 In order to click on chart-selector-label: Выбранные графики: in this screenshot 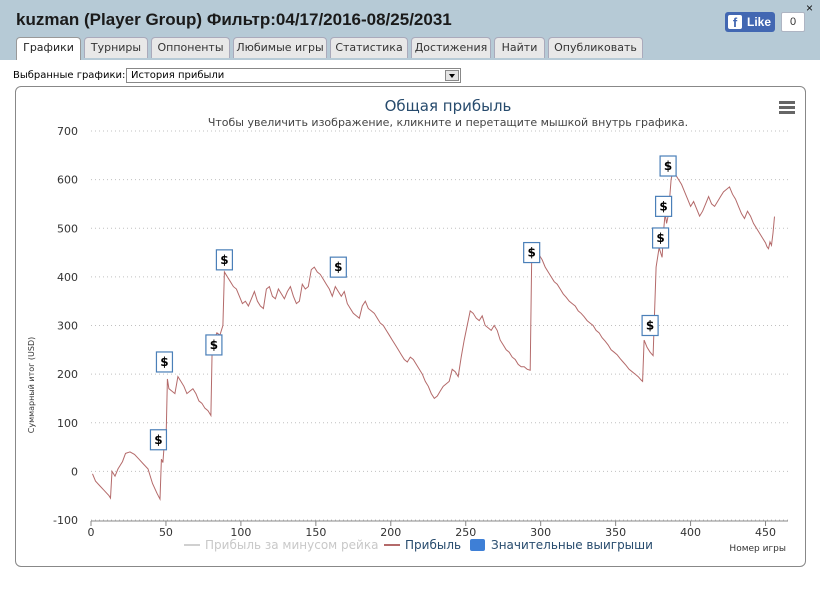, I will do `click(69, 75)`.